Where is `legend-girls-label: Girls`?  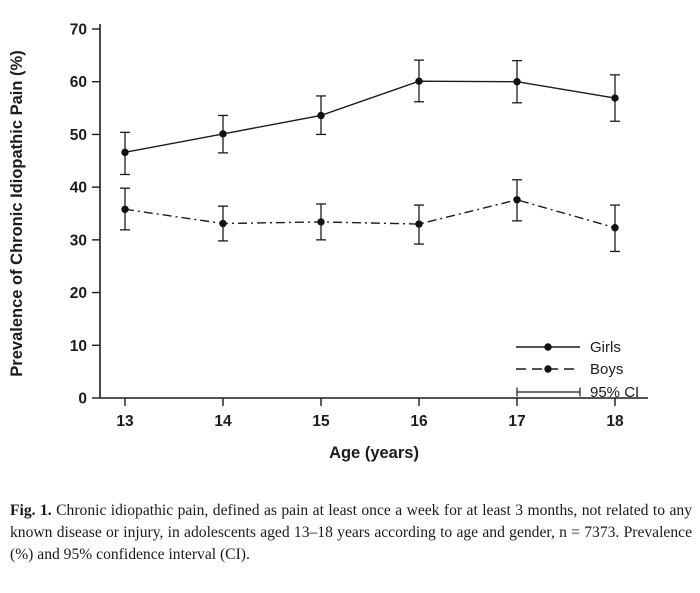 legend-girls-label: Girls is located at coordinates (605, 347).